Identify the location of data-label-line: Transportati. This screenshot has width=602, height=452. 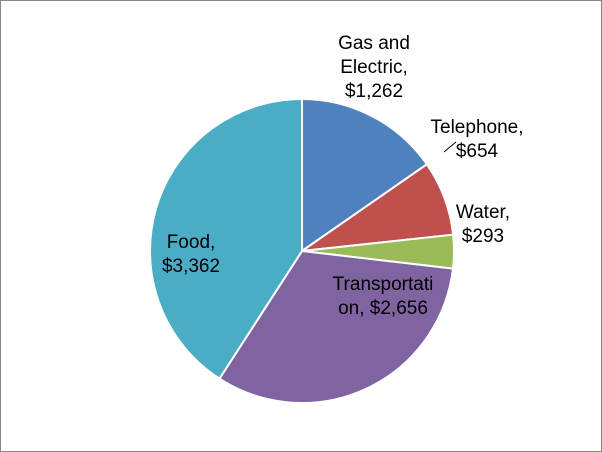
(383, 284).